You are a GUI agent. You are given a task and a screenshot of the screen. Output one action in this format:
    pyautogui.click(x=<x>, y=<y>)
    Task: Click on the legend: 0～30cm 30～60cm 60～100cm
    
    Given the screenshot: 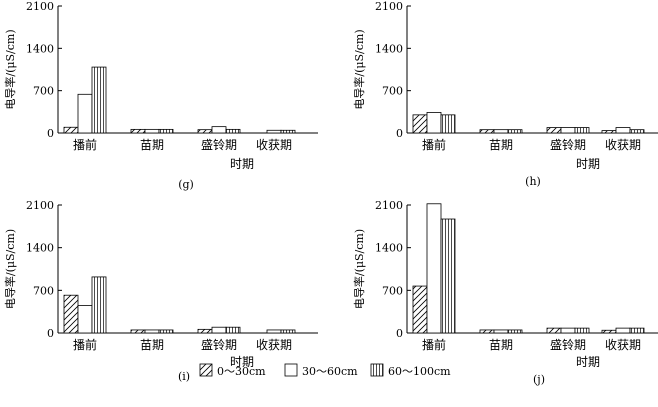 What is the action you would take?
    pyautogui.click(x=325, y=370)
    